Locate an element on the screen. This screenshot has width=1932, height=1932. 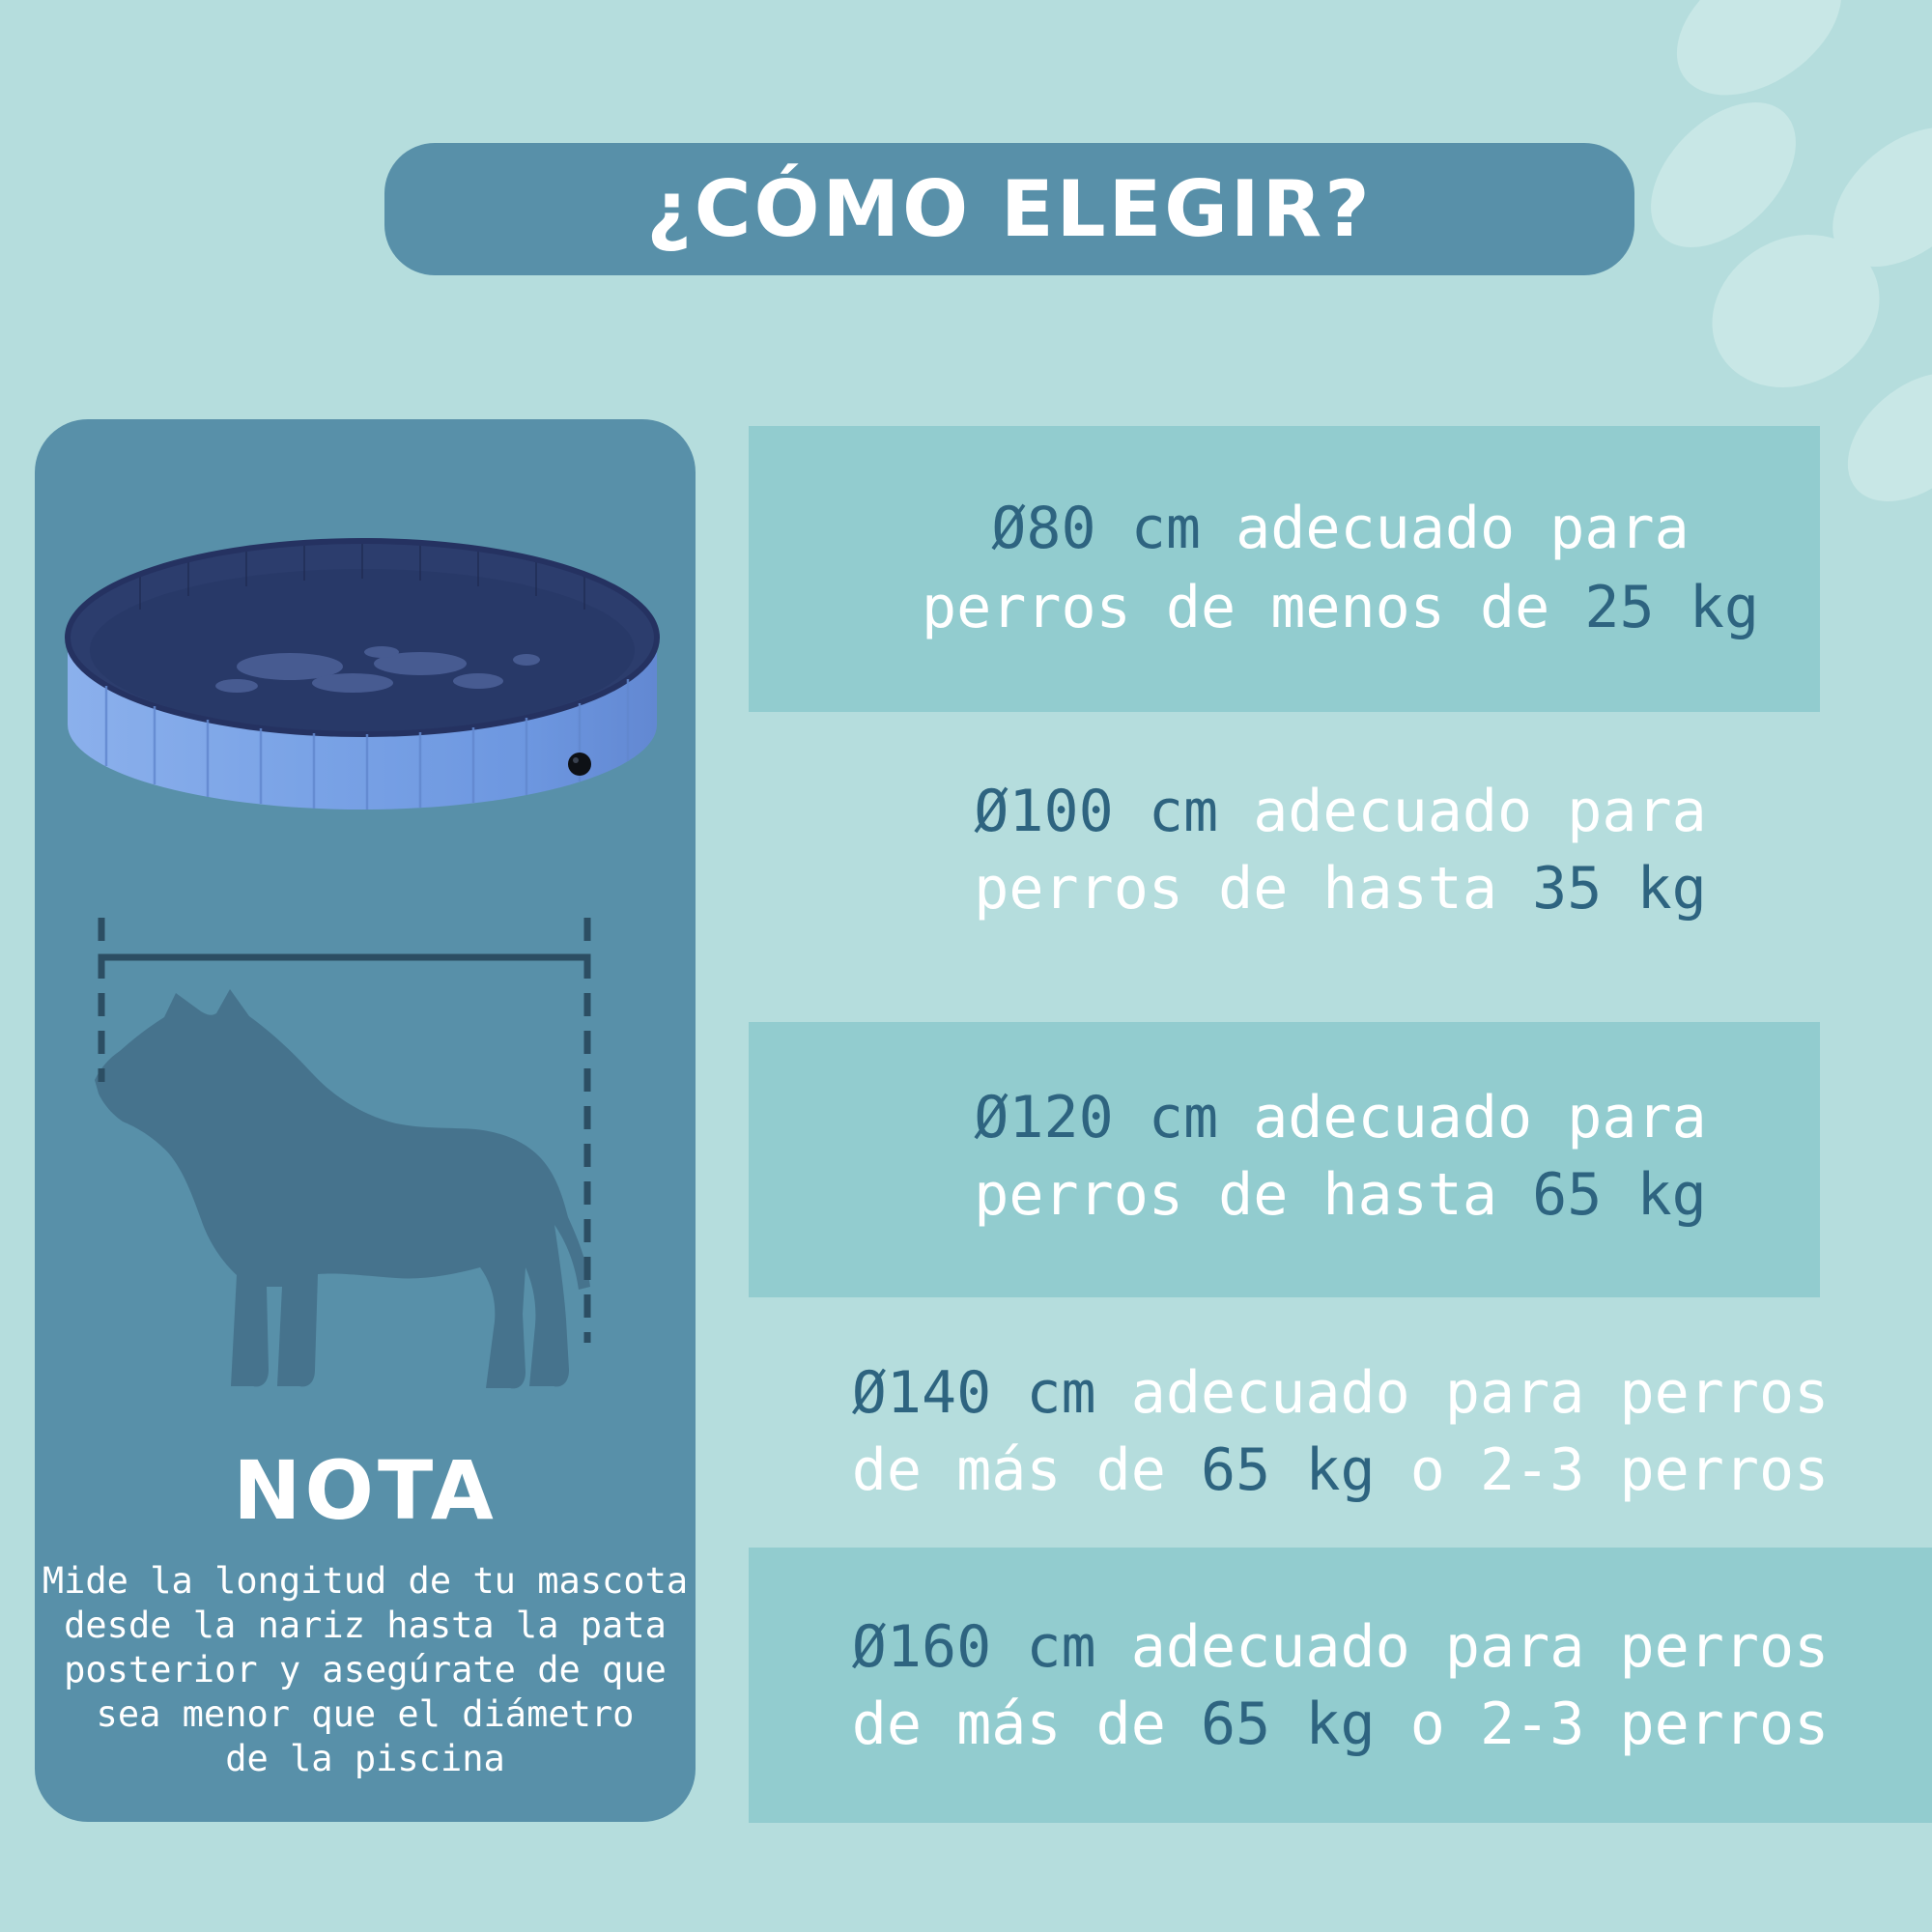
measurement-guides is located at coordinates (344, 1130).